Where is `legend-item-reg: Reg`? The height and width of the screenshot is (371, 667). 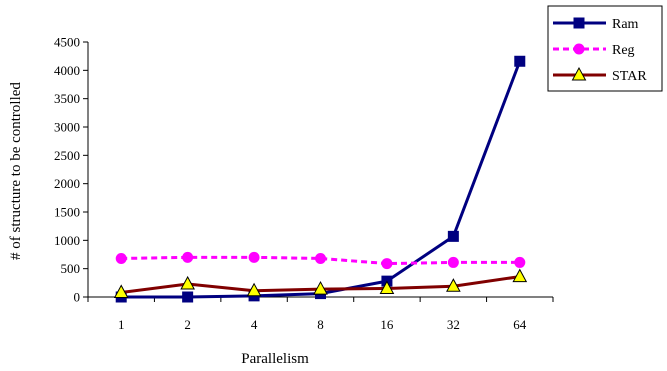
legend-item-reg: Reg is located at coordinates (594, 50).